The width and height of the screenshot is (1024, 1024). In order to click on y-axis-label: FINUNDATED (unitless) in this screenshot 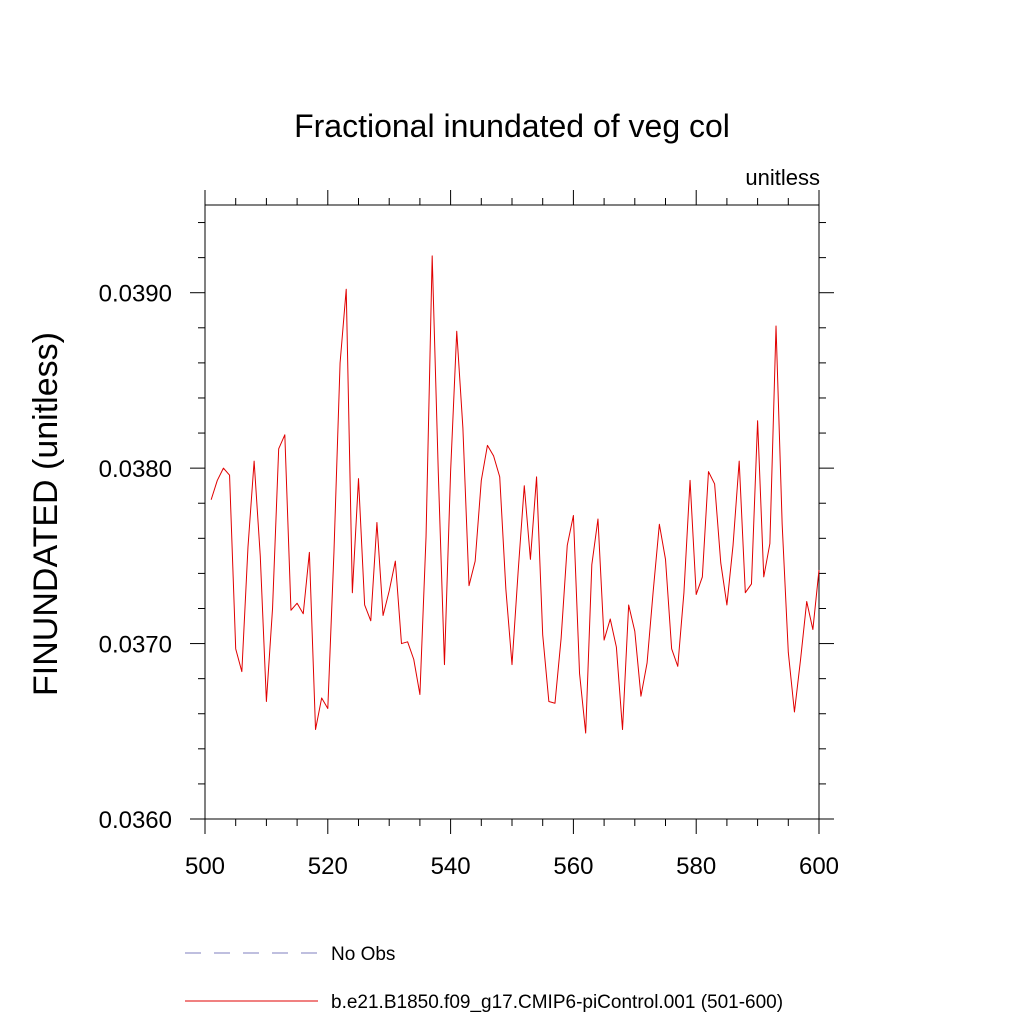, I will do `click(46, 514)`.